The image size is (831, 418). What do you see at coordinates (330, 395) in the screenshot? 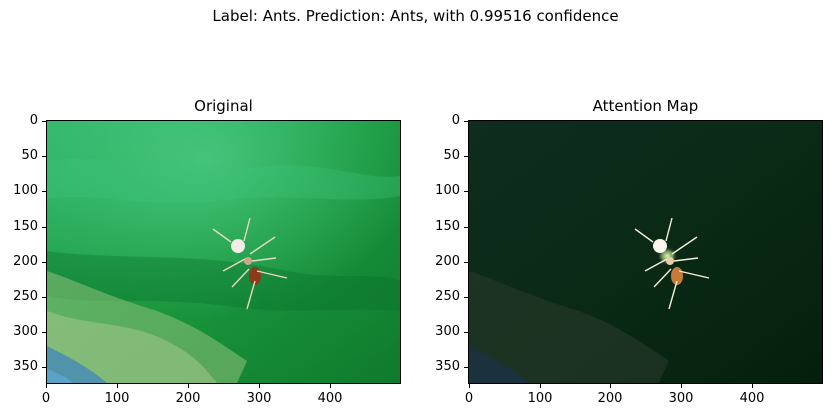
I see `original-xtick: 400` at bounding box center [330, 395].